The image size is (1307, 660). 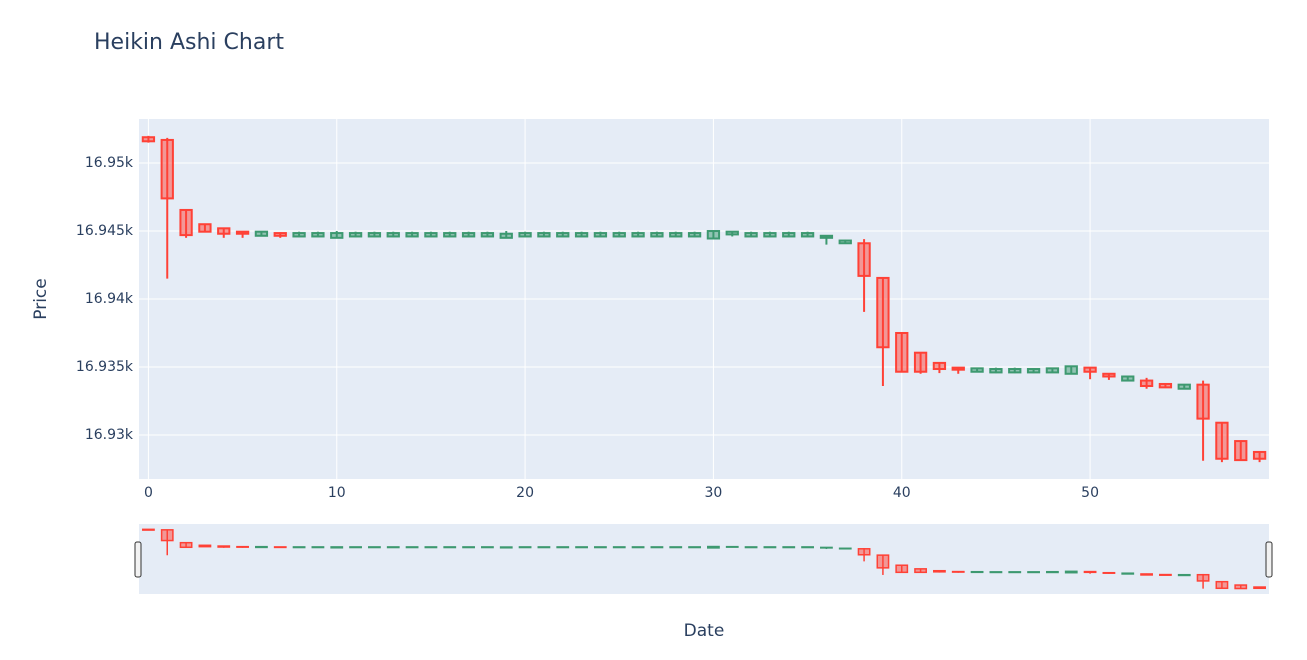 What do you see at coordinates (138, 559) in the screenshot?
I see `slider-handle-left` at bounding box center [138, 559].